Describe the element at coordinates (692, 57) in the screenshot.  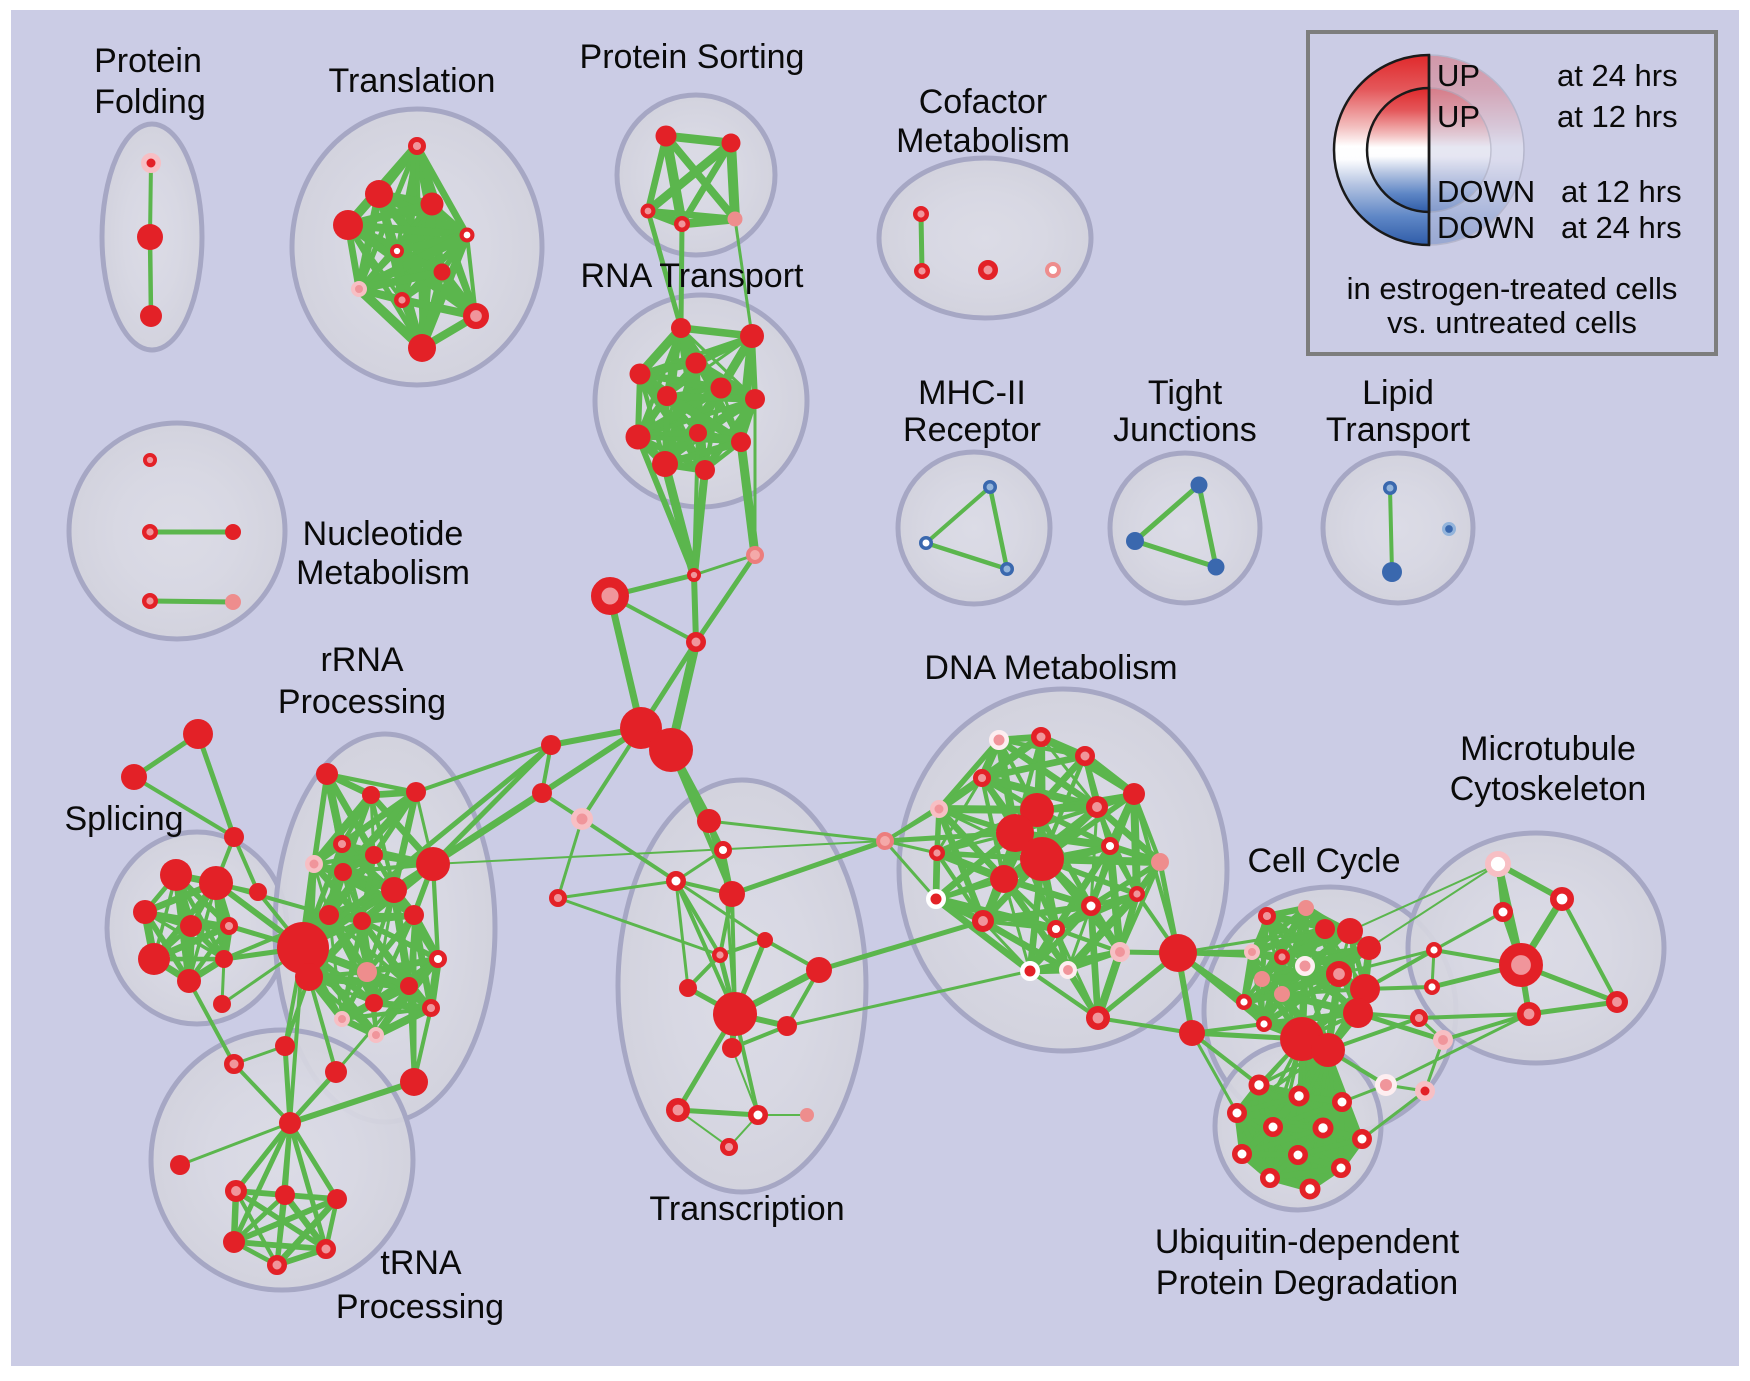
I see `svg-text: Protein Sorting` at that location.